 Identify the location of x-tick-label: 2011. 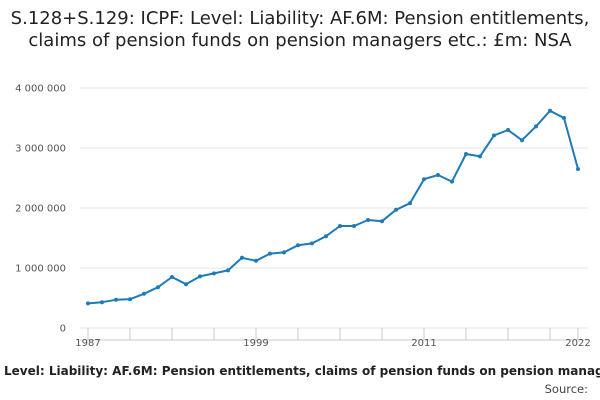
(423, 343).